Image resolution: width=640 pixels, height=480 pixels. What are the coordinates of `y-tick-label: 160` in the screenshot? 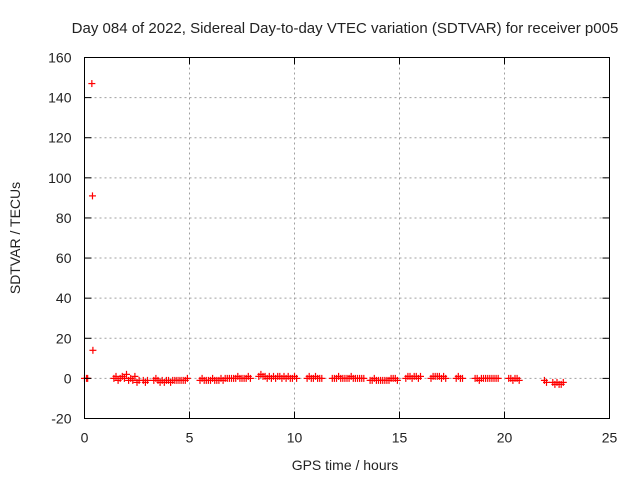 It's located at (60, 58).